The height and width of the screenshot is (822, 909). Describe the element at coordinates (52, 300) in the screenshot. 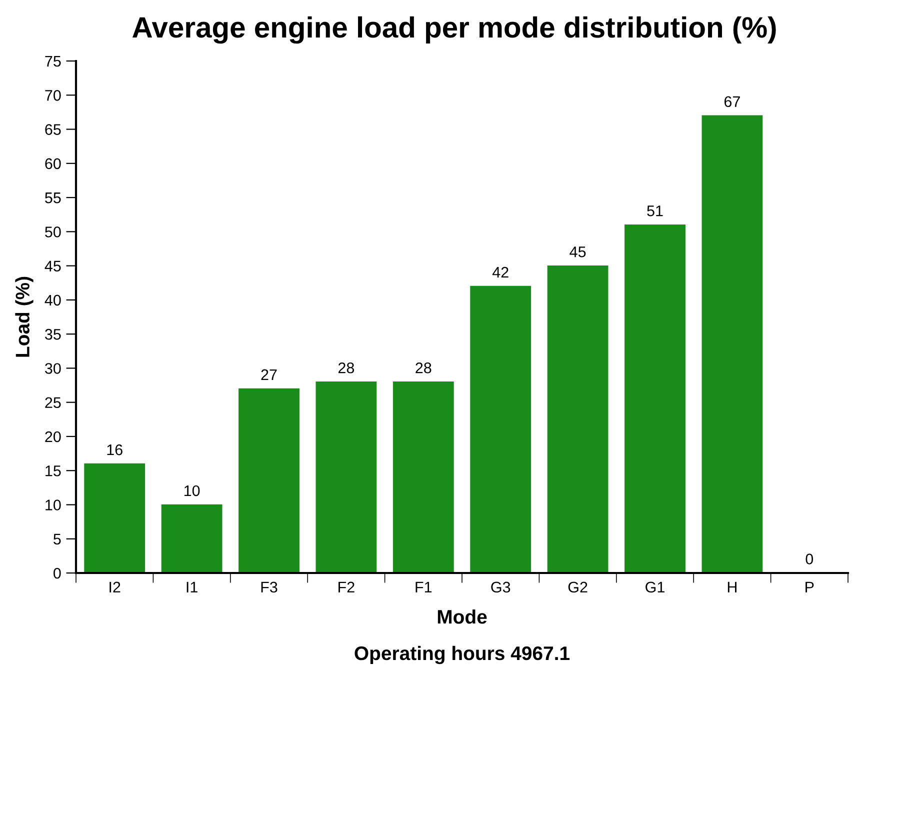

I see `y-tick-label: 40` at that location.